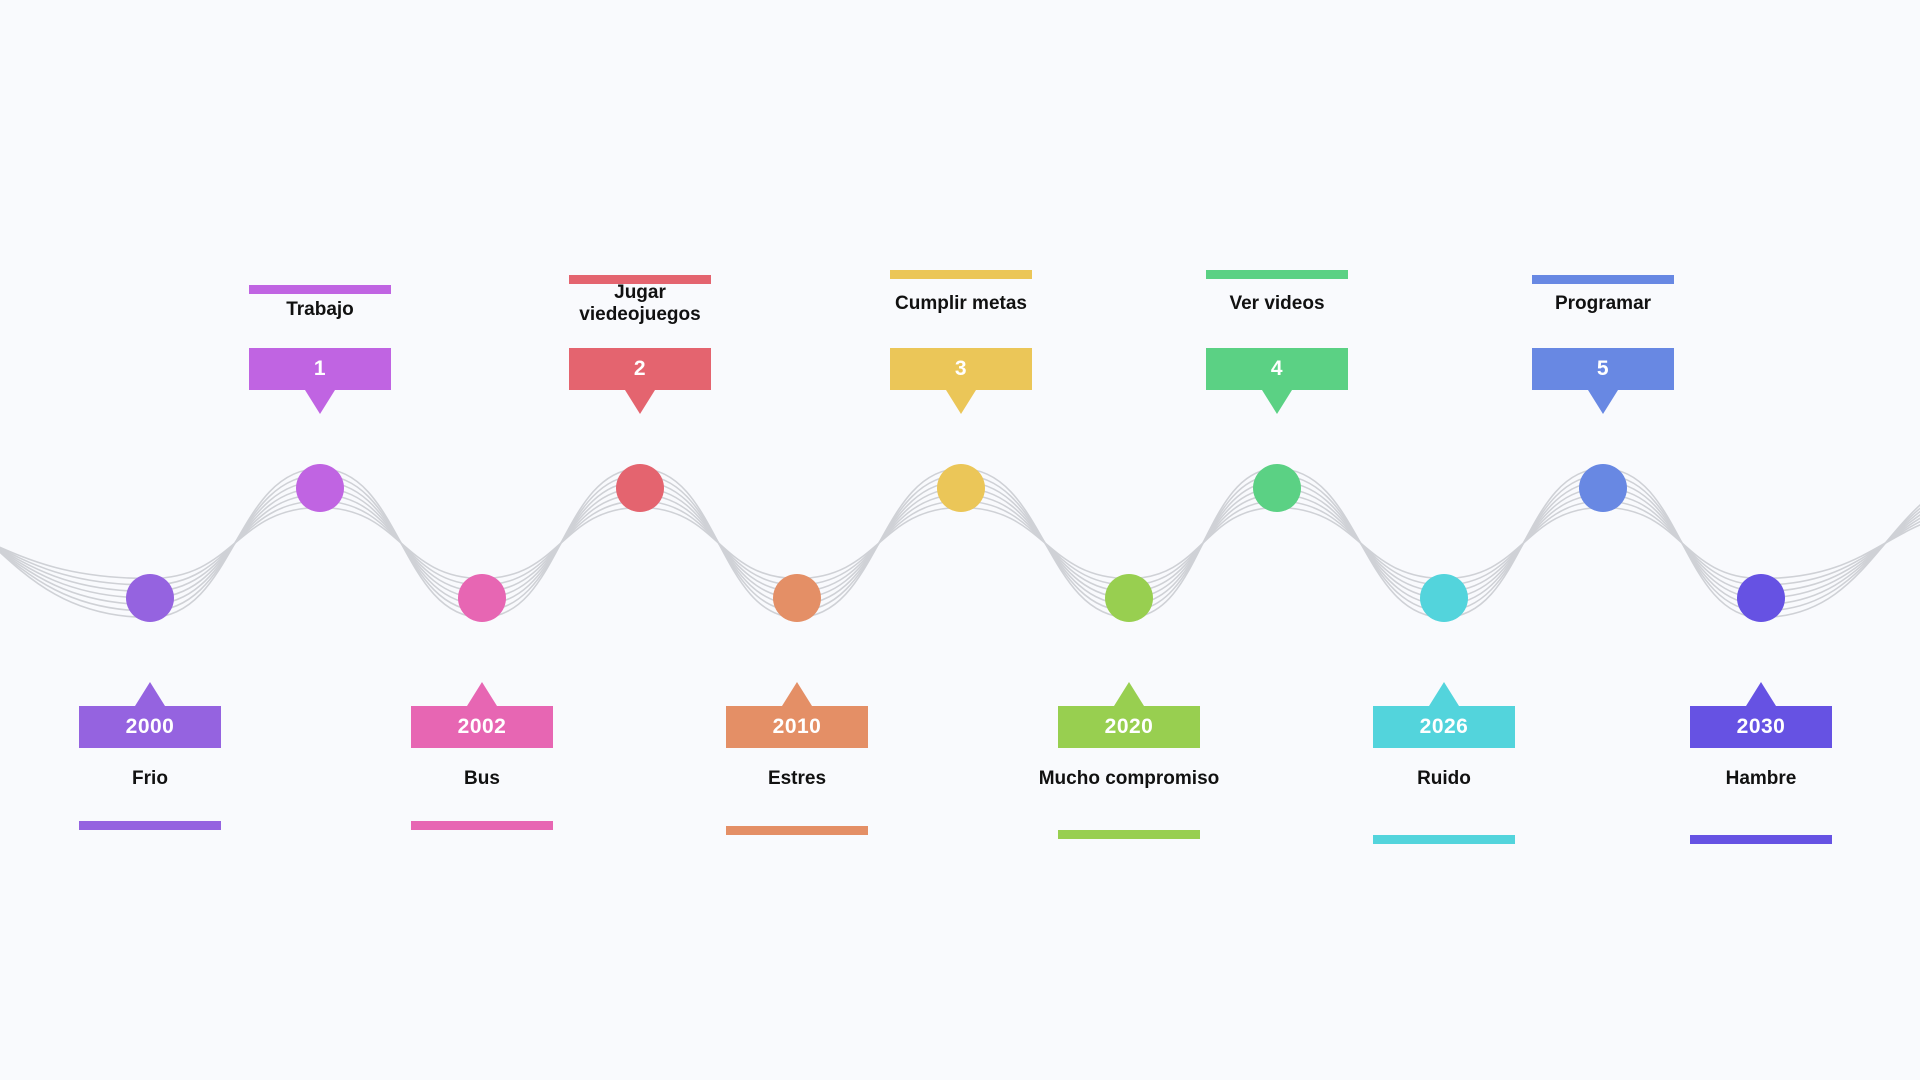 The image size is (1920, 1080). Describe the element at coordinates (1277, 381) in the screenshot. I see `step-number-tag: 4` at that location.